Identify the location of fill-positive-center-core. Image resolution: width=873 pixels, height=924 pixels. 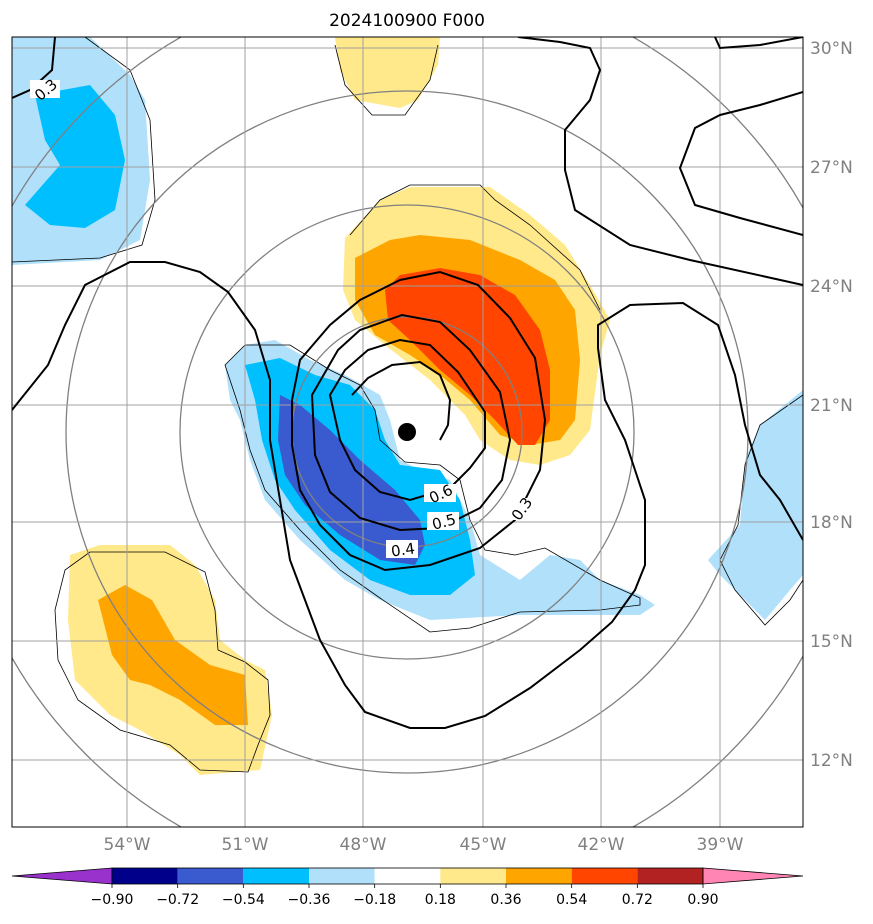
(467, 356).